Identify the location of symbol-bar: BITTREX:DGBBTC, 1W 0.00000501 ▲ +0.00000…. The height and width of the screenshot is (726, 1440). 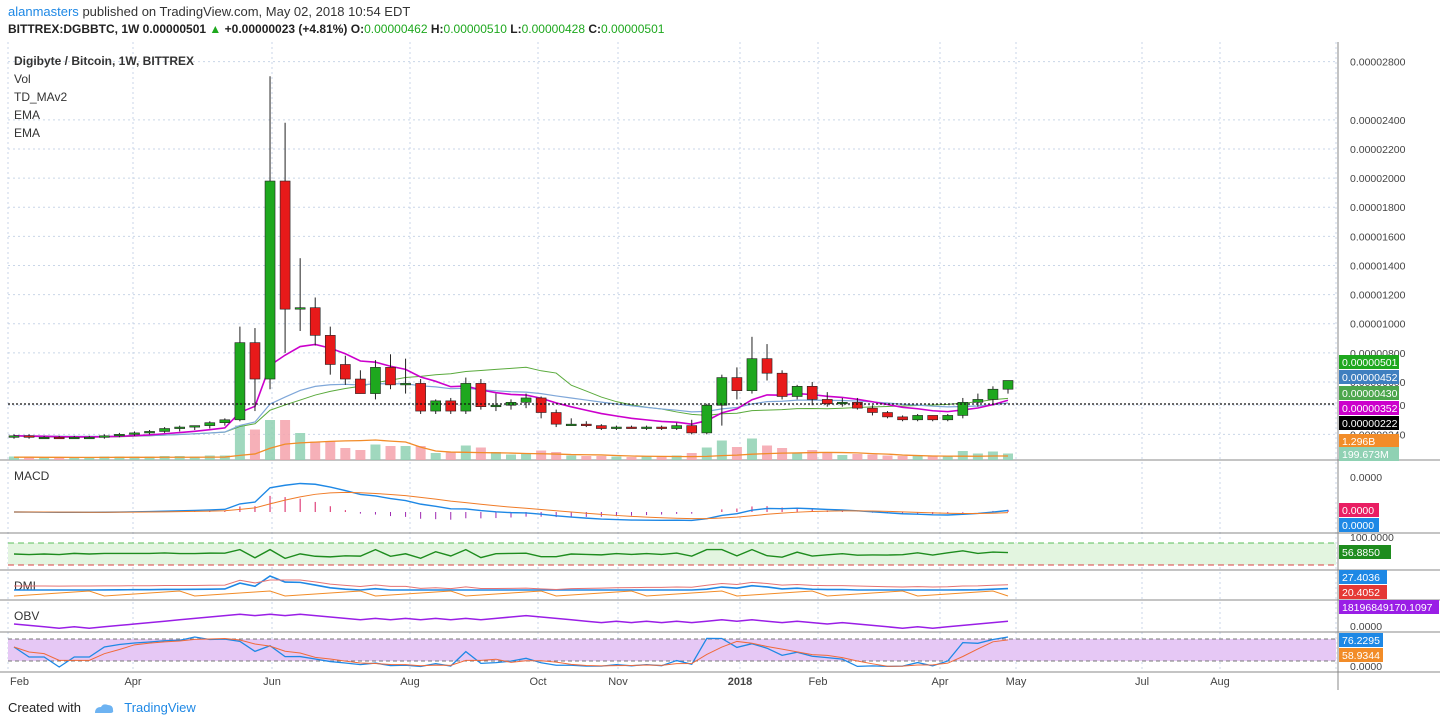
(336, 29).